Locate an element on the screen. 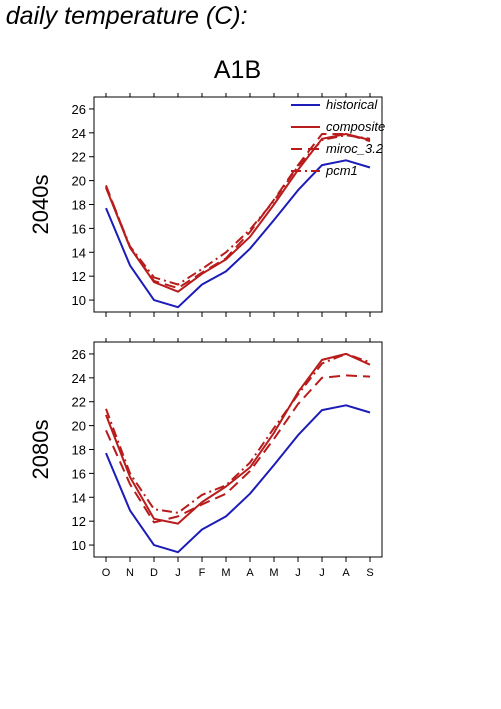 The width and height of the screenshot is (501, 709). scenario-title: A1B is located at coordinates (237, 70).